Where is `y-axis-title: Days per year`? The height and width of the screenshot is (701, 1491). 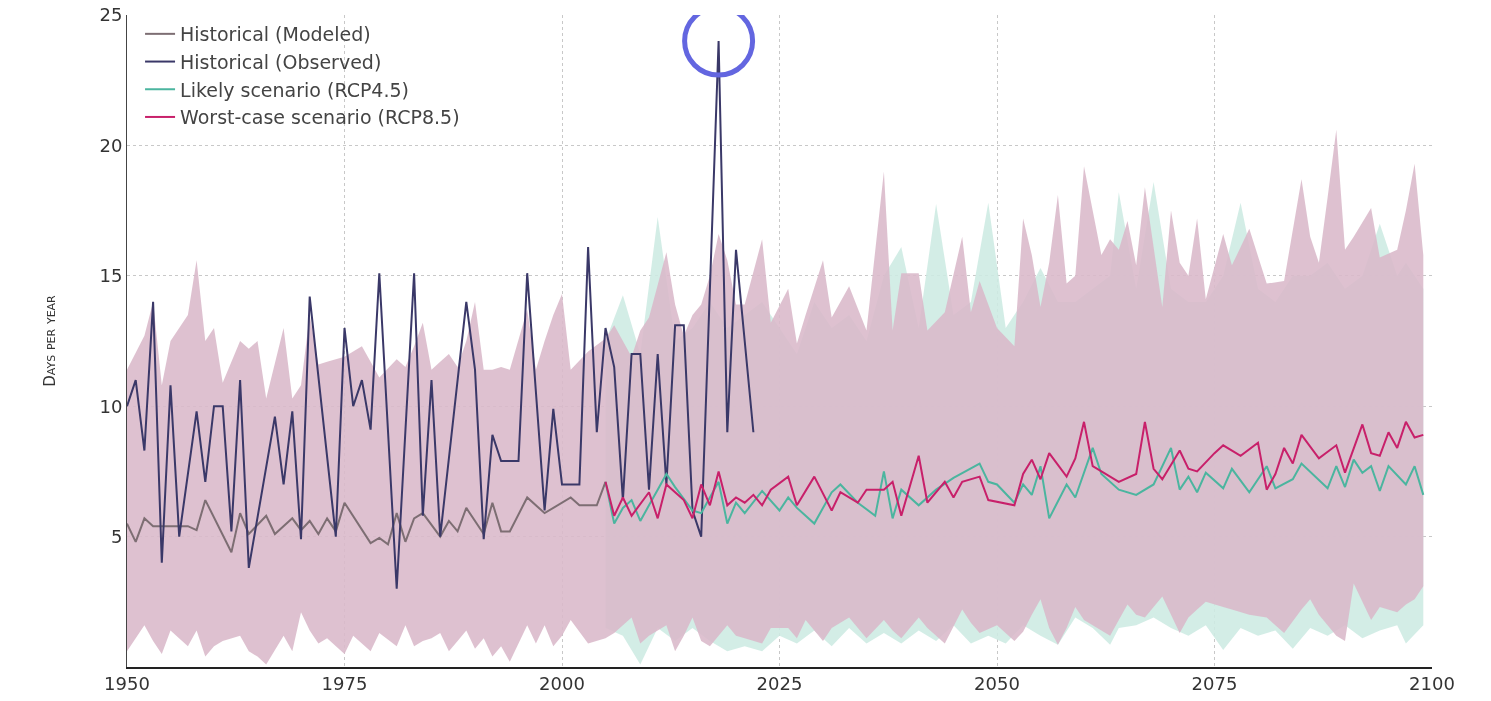 y-axis-title: Days per year is located at coordinates (49, 340).